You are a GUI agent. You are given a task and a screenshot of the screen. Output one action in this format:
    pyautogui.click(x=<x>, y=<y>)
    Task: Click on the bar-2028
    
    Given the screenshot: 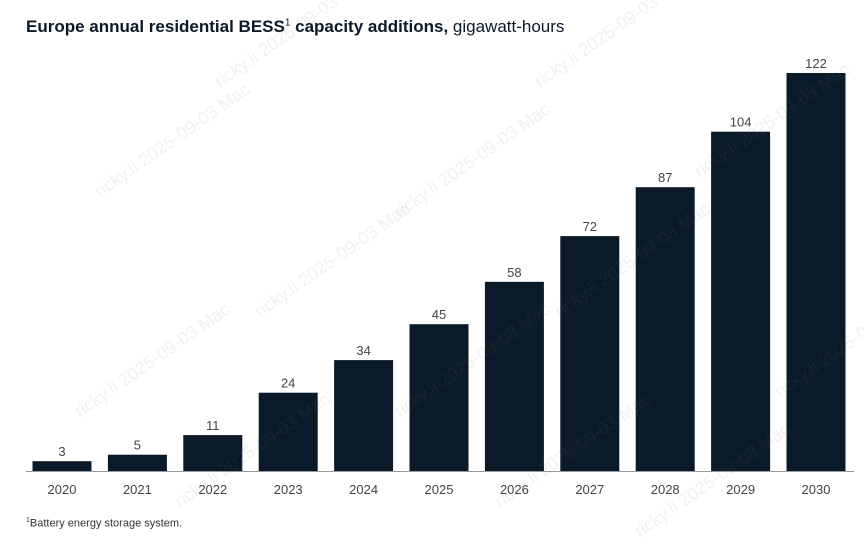 What is the action you would take?
    pyautogui.click(x=665, y=329)
    